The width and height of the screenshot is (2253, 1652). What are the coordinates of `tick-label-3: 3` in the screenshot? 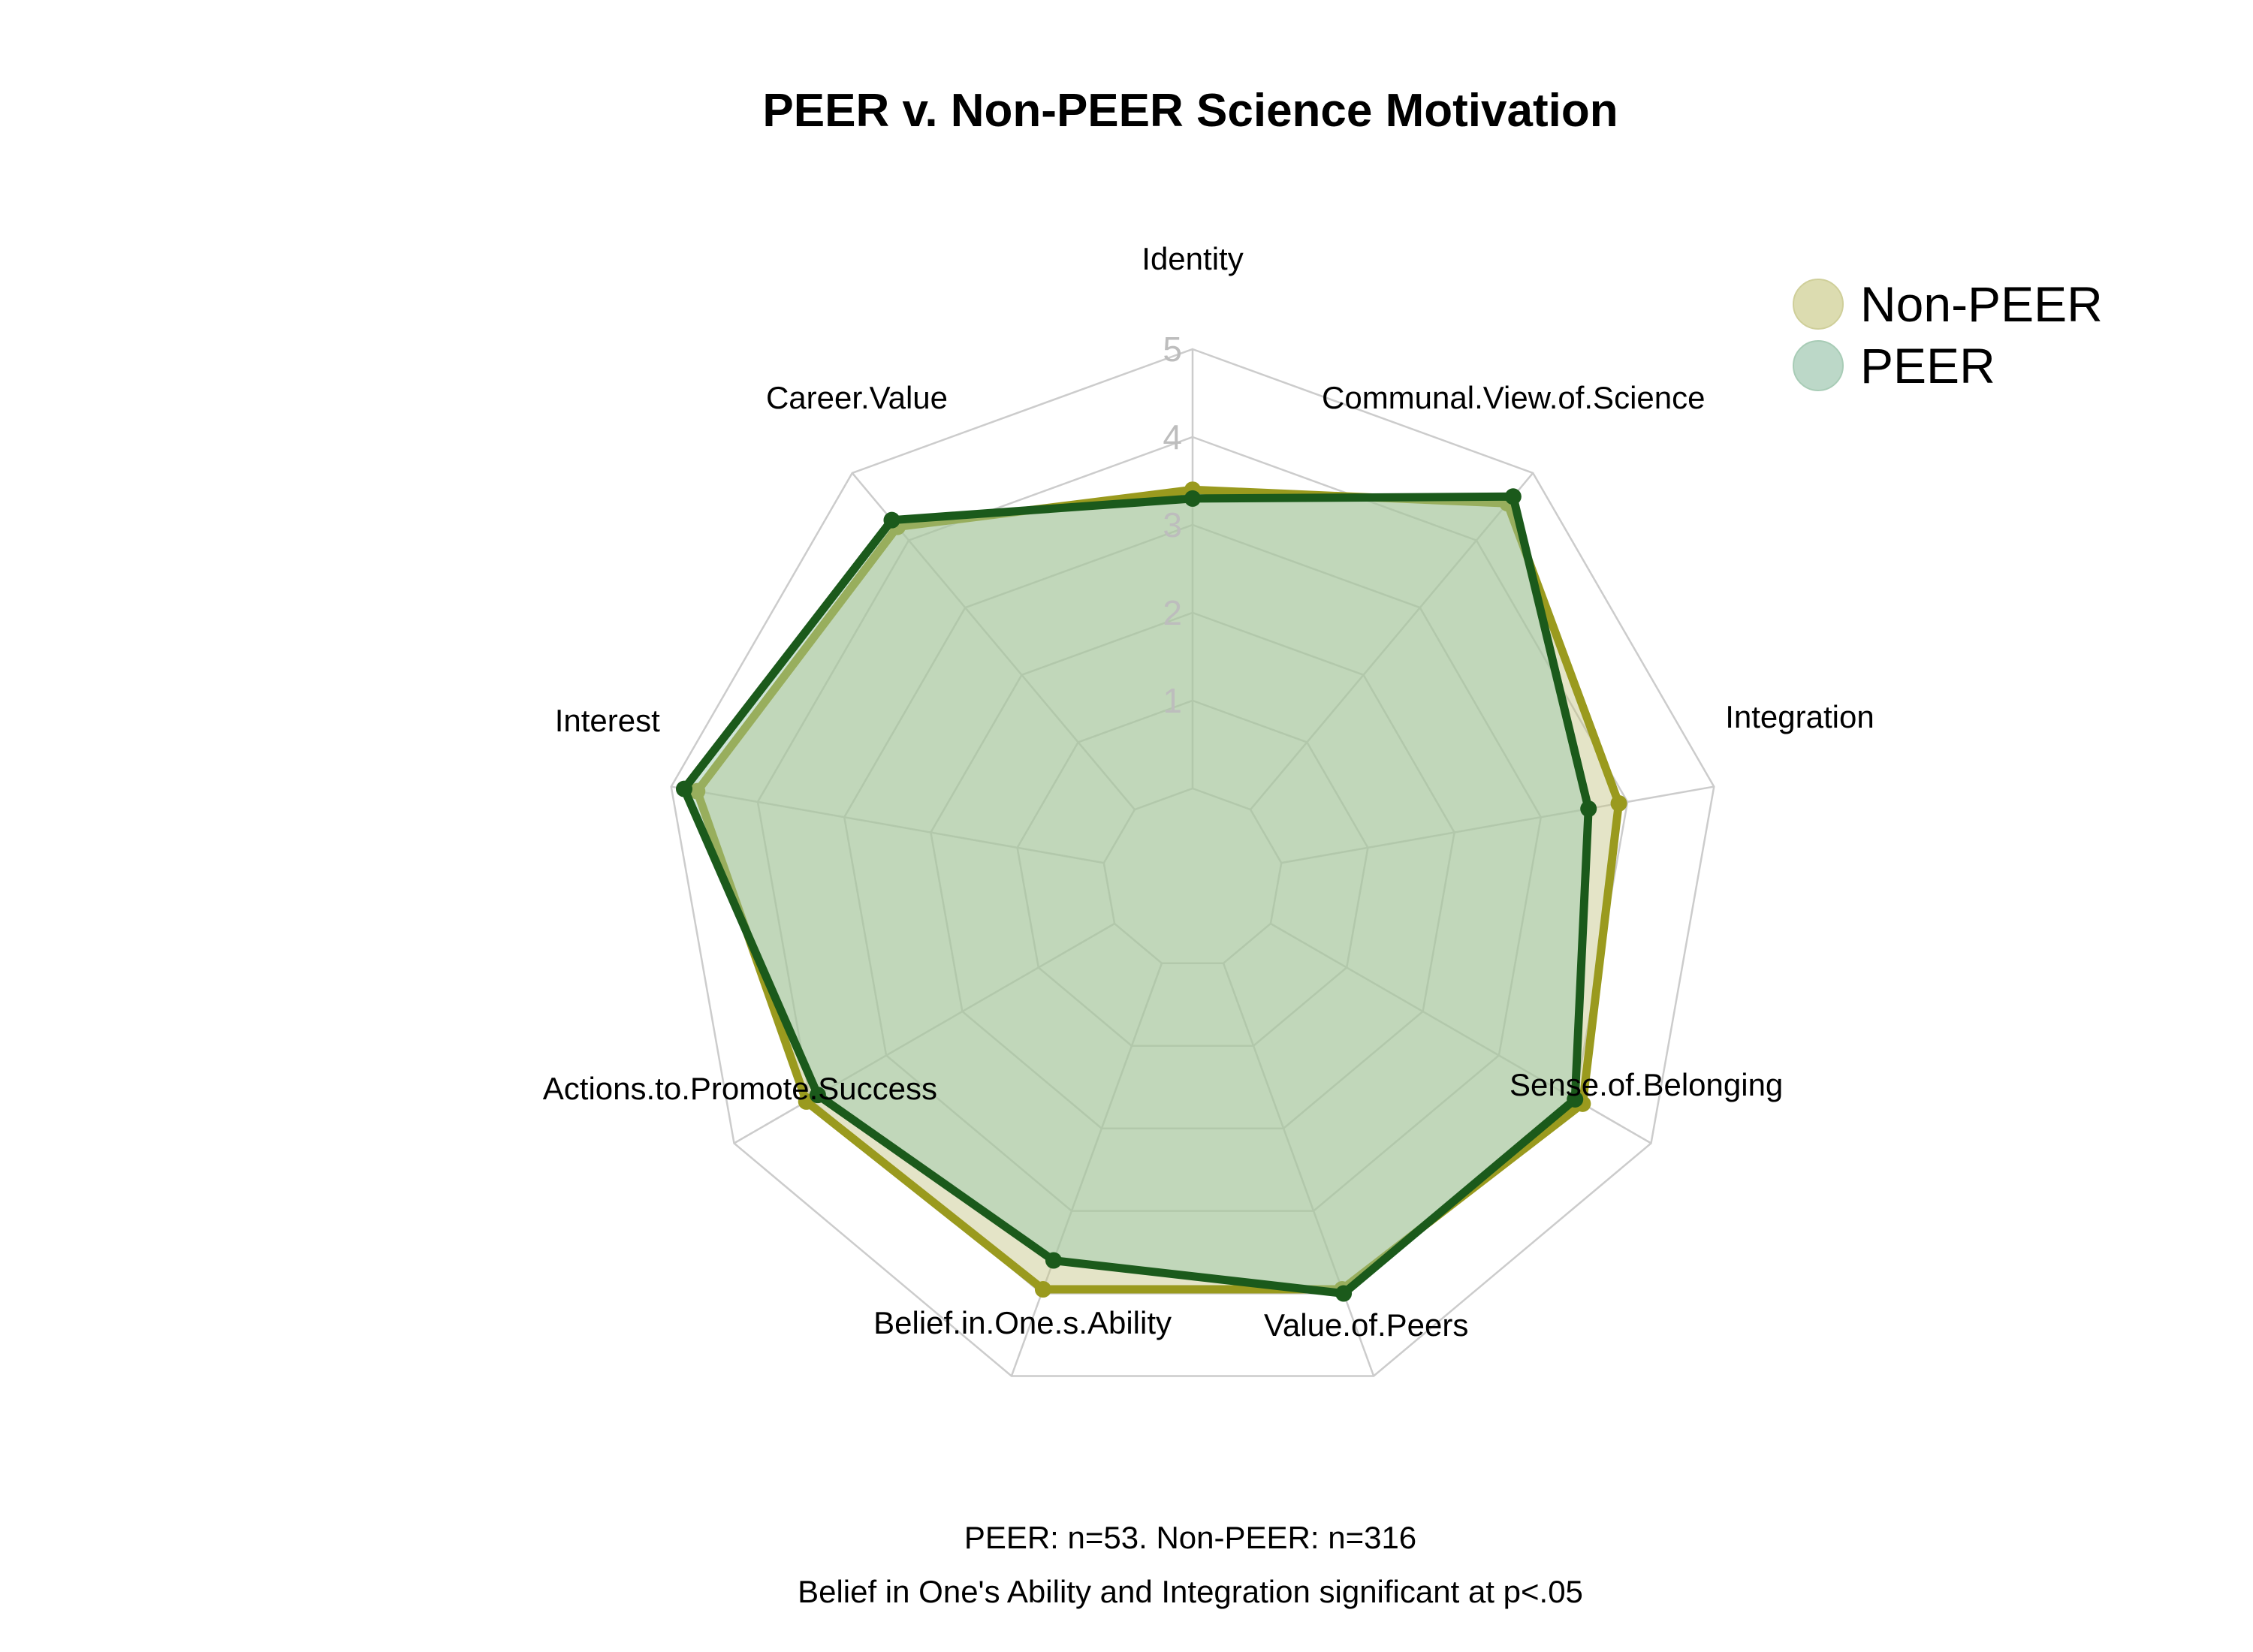 It's located at (1172, 524).